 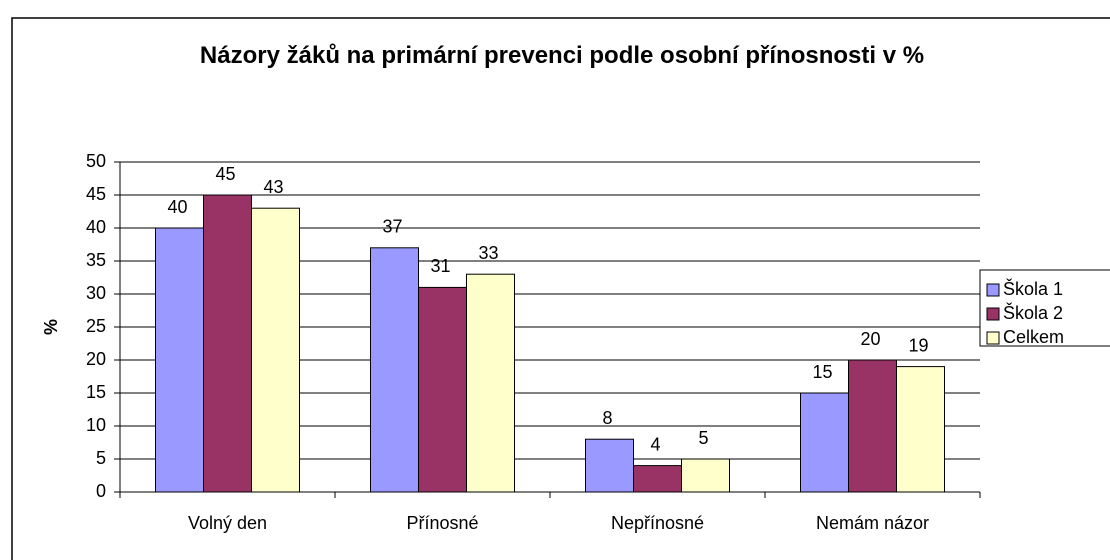 I want to click on y-tick-label: 30, so click(x=96, y=293).